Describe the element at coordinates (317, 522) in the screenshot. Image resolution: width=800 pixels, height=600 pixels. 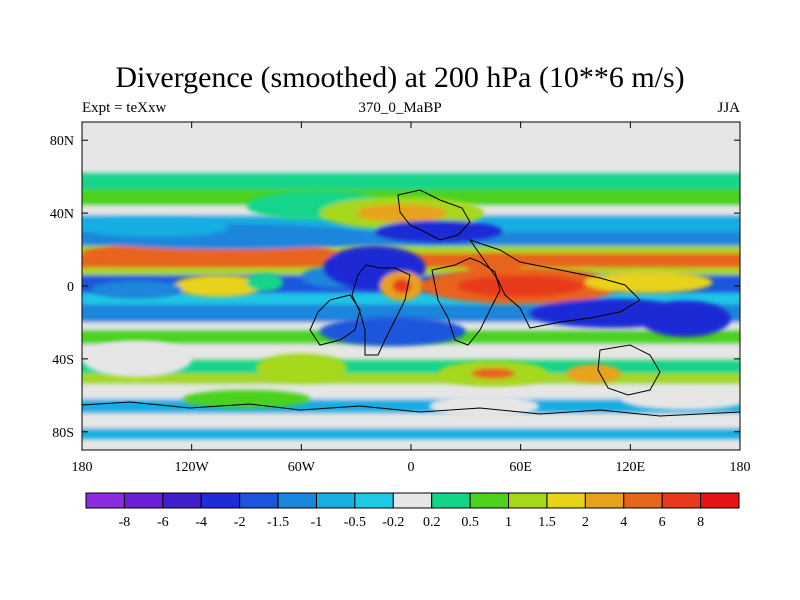
I see `colorbar-label: -1` at that location.